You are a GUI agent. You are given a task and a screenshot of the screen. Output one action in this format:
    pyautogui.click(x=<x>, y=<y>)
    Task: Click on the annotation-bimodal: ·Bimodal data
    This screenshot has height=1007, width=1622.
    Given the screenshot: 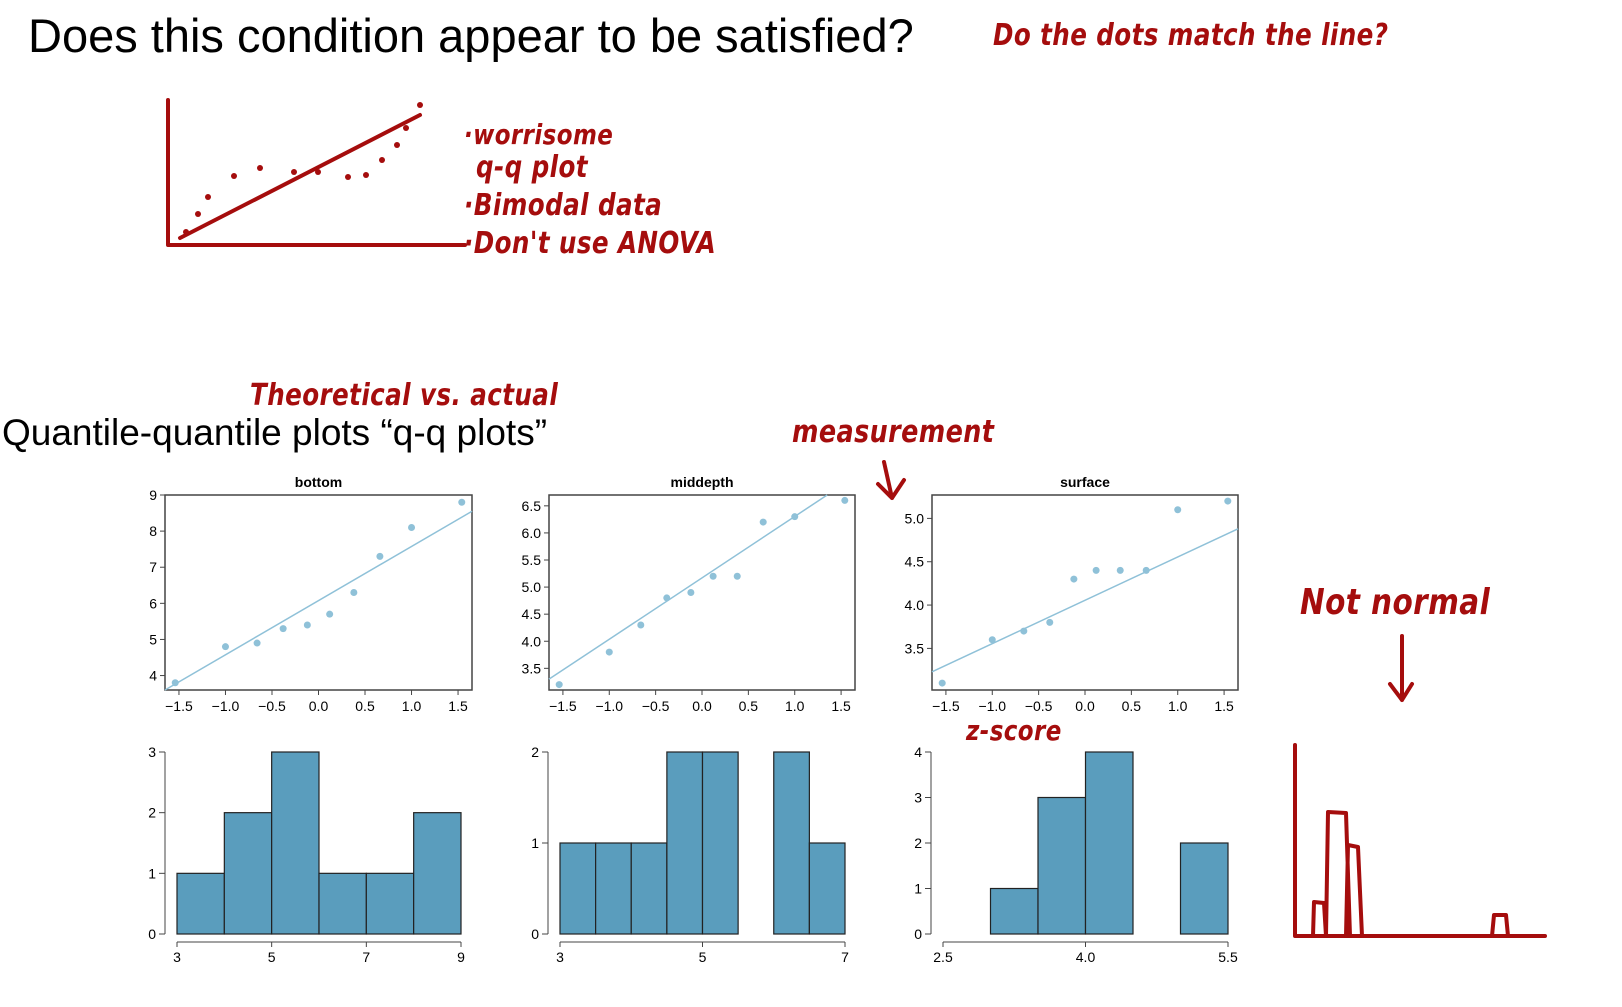 What is the action you would take?
    pyautogui.click(x=563, y=205)
    